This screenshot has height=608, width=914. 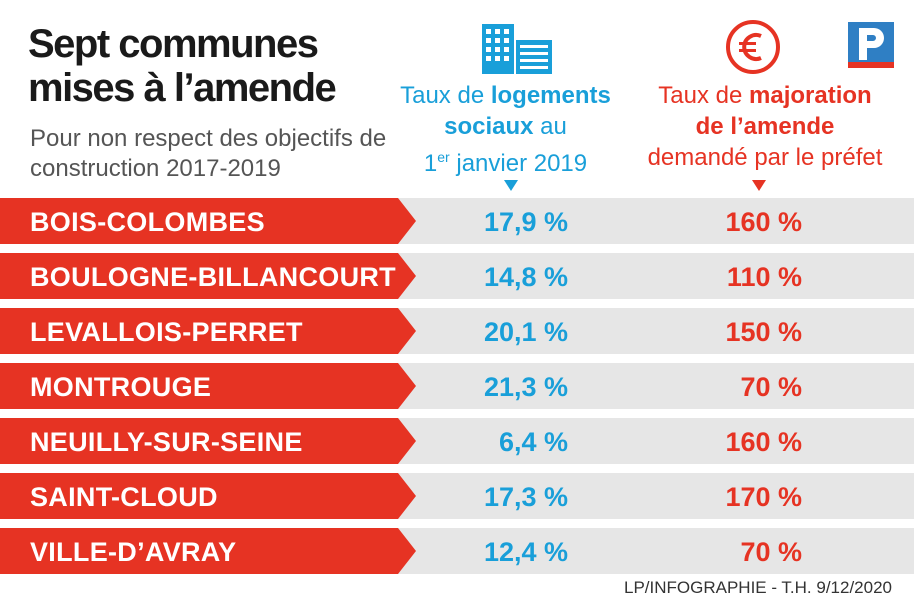 I want to click on majoration-value: 110 %, so click(x=764, y=277).